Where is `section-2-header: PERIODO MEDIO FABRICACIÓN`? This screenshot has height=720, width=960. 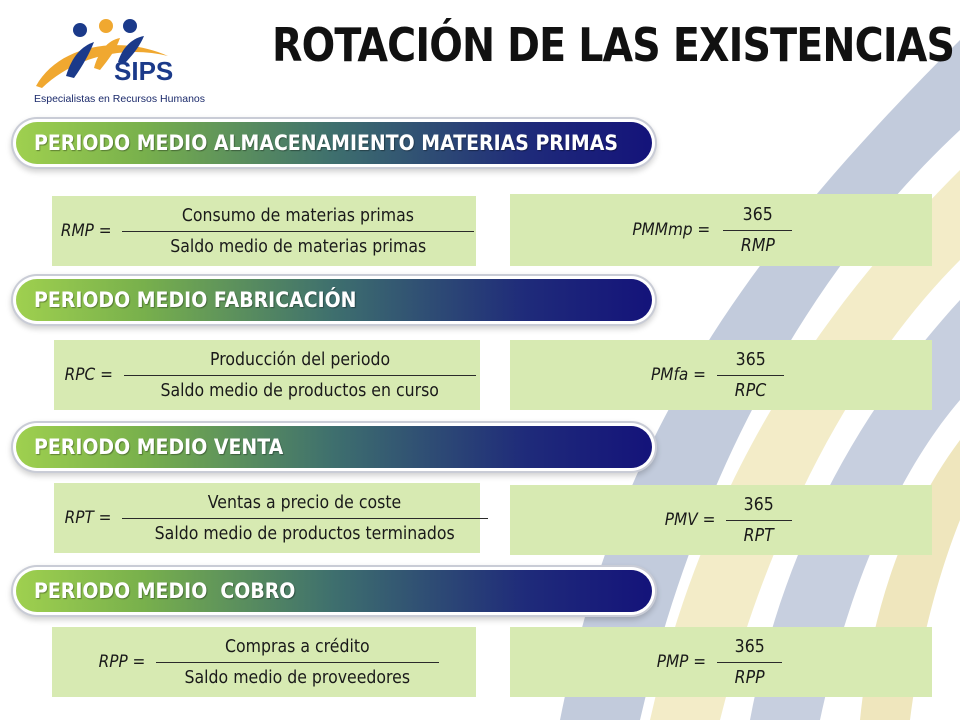
section-2-header: PERIODO MEDIO FABRICACIÓN is located at coordinates (334, 300).